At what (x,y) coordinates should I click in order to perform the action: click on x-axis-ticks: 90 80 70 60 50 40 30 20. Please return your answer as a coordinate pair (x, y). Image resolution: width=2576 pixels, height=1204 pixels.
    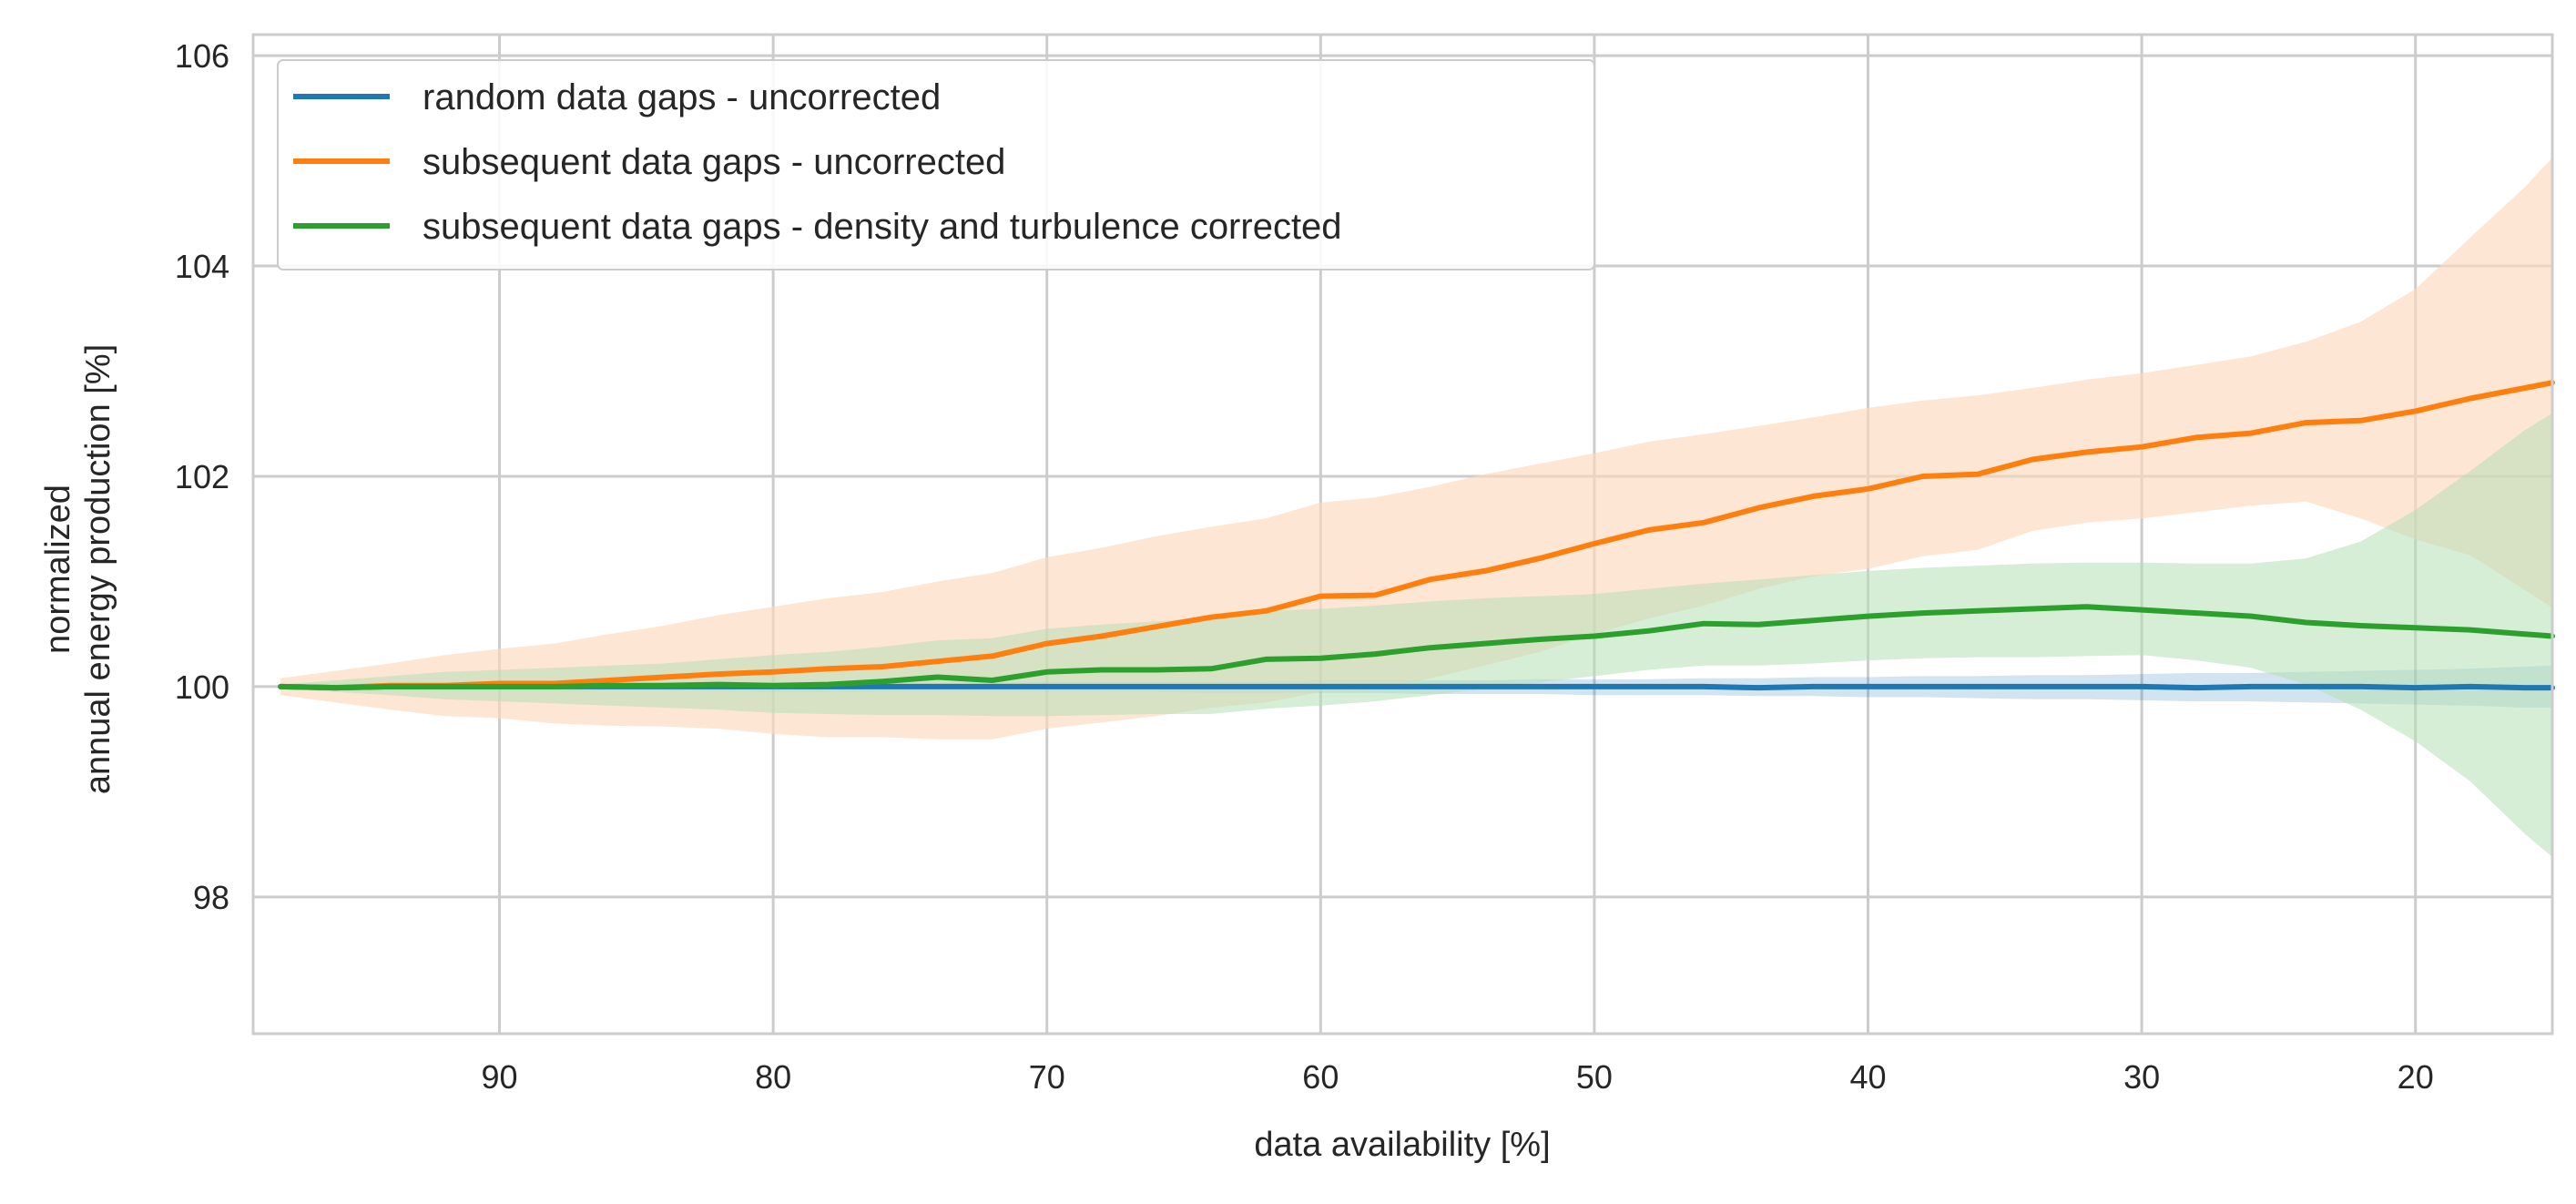
    Looking at the image, I should click on (1458, 1077).